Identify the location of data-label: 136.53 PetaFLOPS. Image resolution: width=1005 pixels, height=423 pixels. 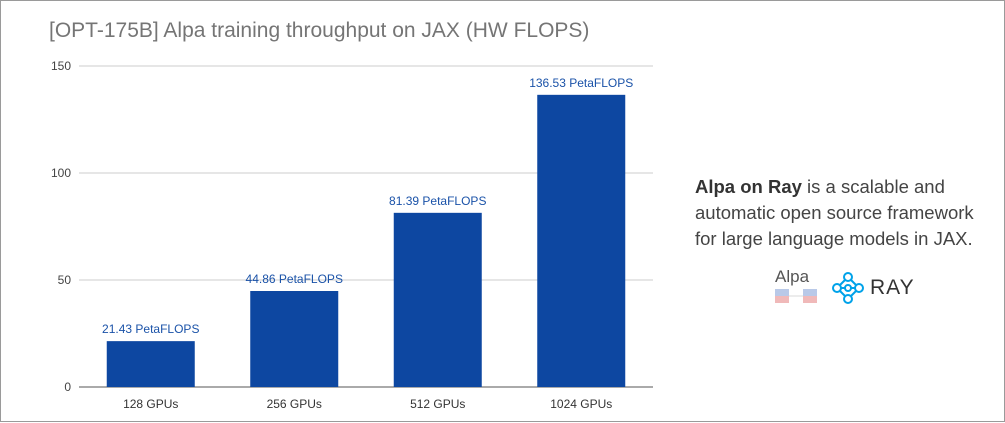
(581, 83).